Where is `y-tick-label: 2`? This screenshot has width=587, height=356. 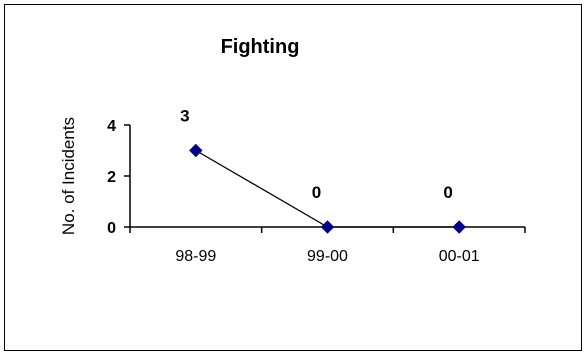 y-tick-label: 2 is located at coordinates (111, 177).